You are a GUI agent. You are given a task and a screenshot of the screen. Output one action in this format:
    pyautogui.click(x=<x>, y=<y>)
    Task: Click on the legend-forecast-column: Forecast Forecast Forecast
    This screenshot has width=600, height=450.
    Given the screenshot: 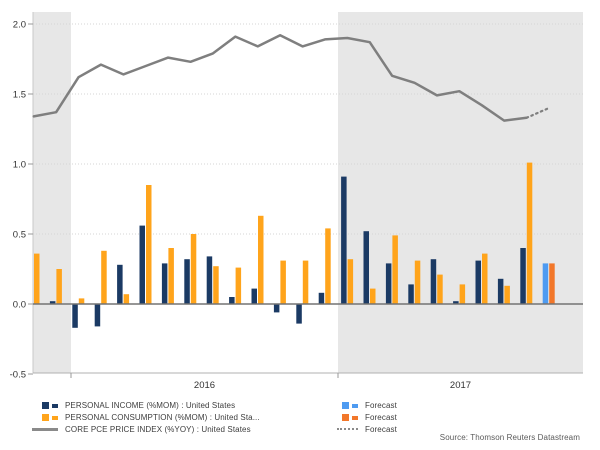 What is the action you would take?
    pyautogui.click(x=364, y=417)
    